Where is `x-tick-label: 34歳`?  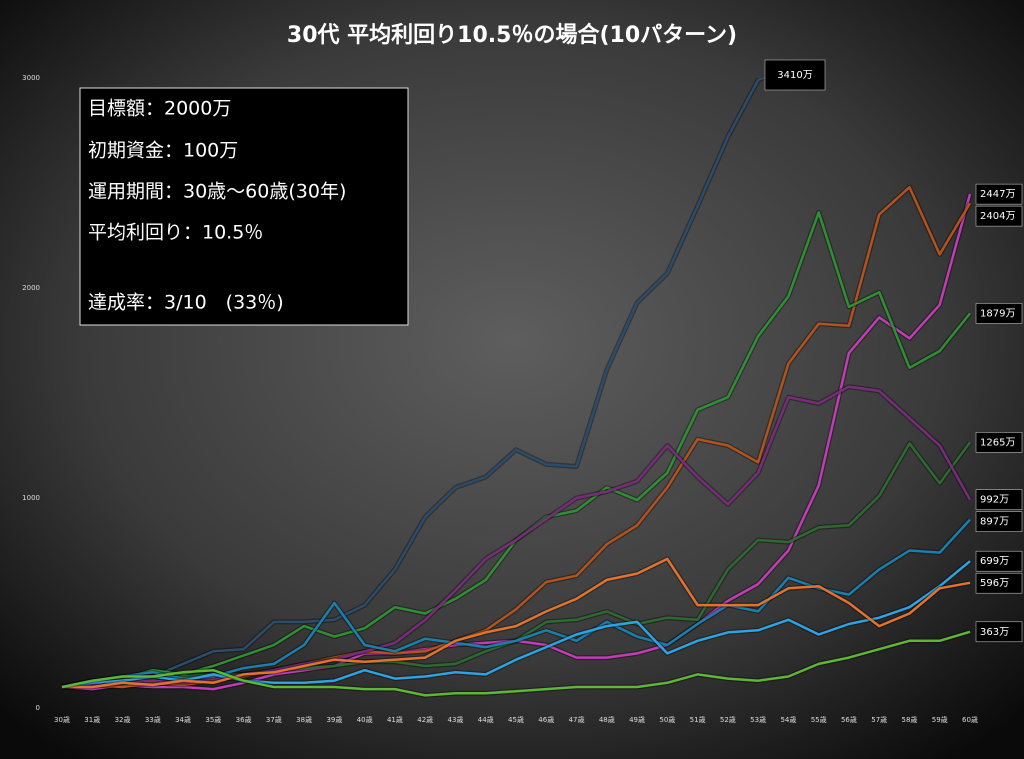 x-tick-label: 34歳 is located at coordinates (183, 719).